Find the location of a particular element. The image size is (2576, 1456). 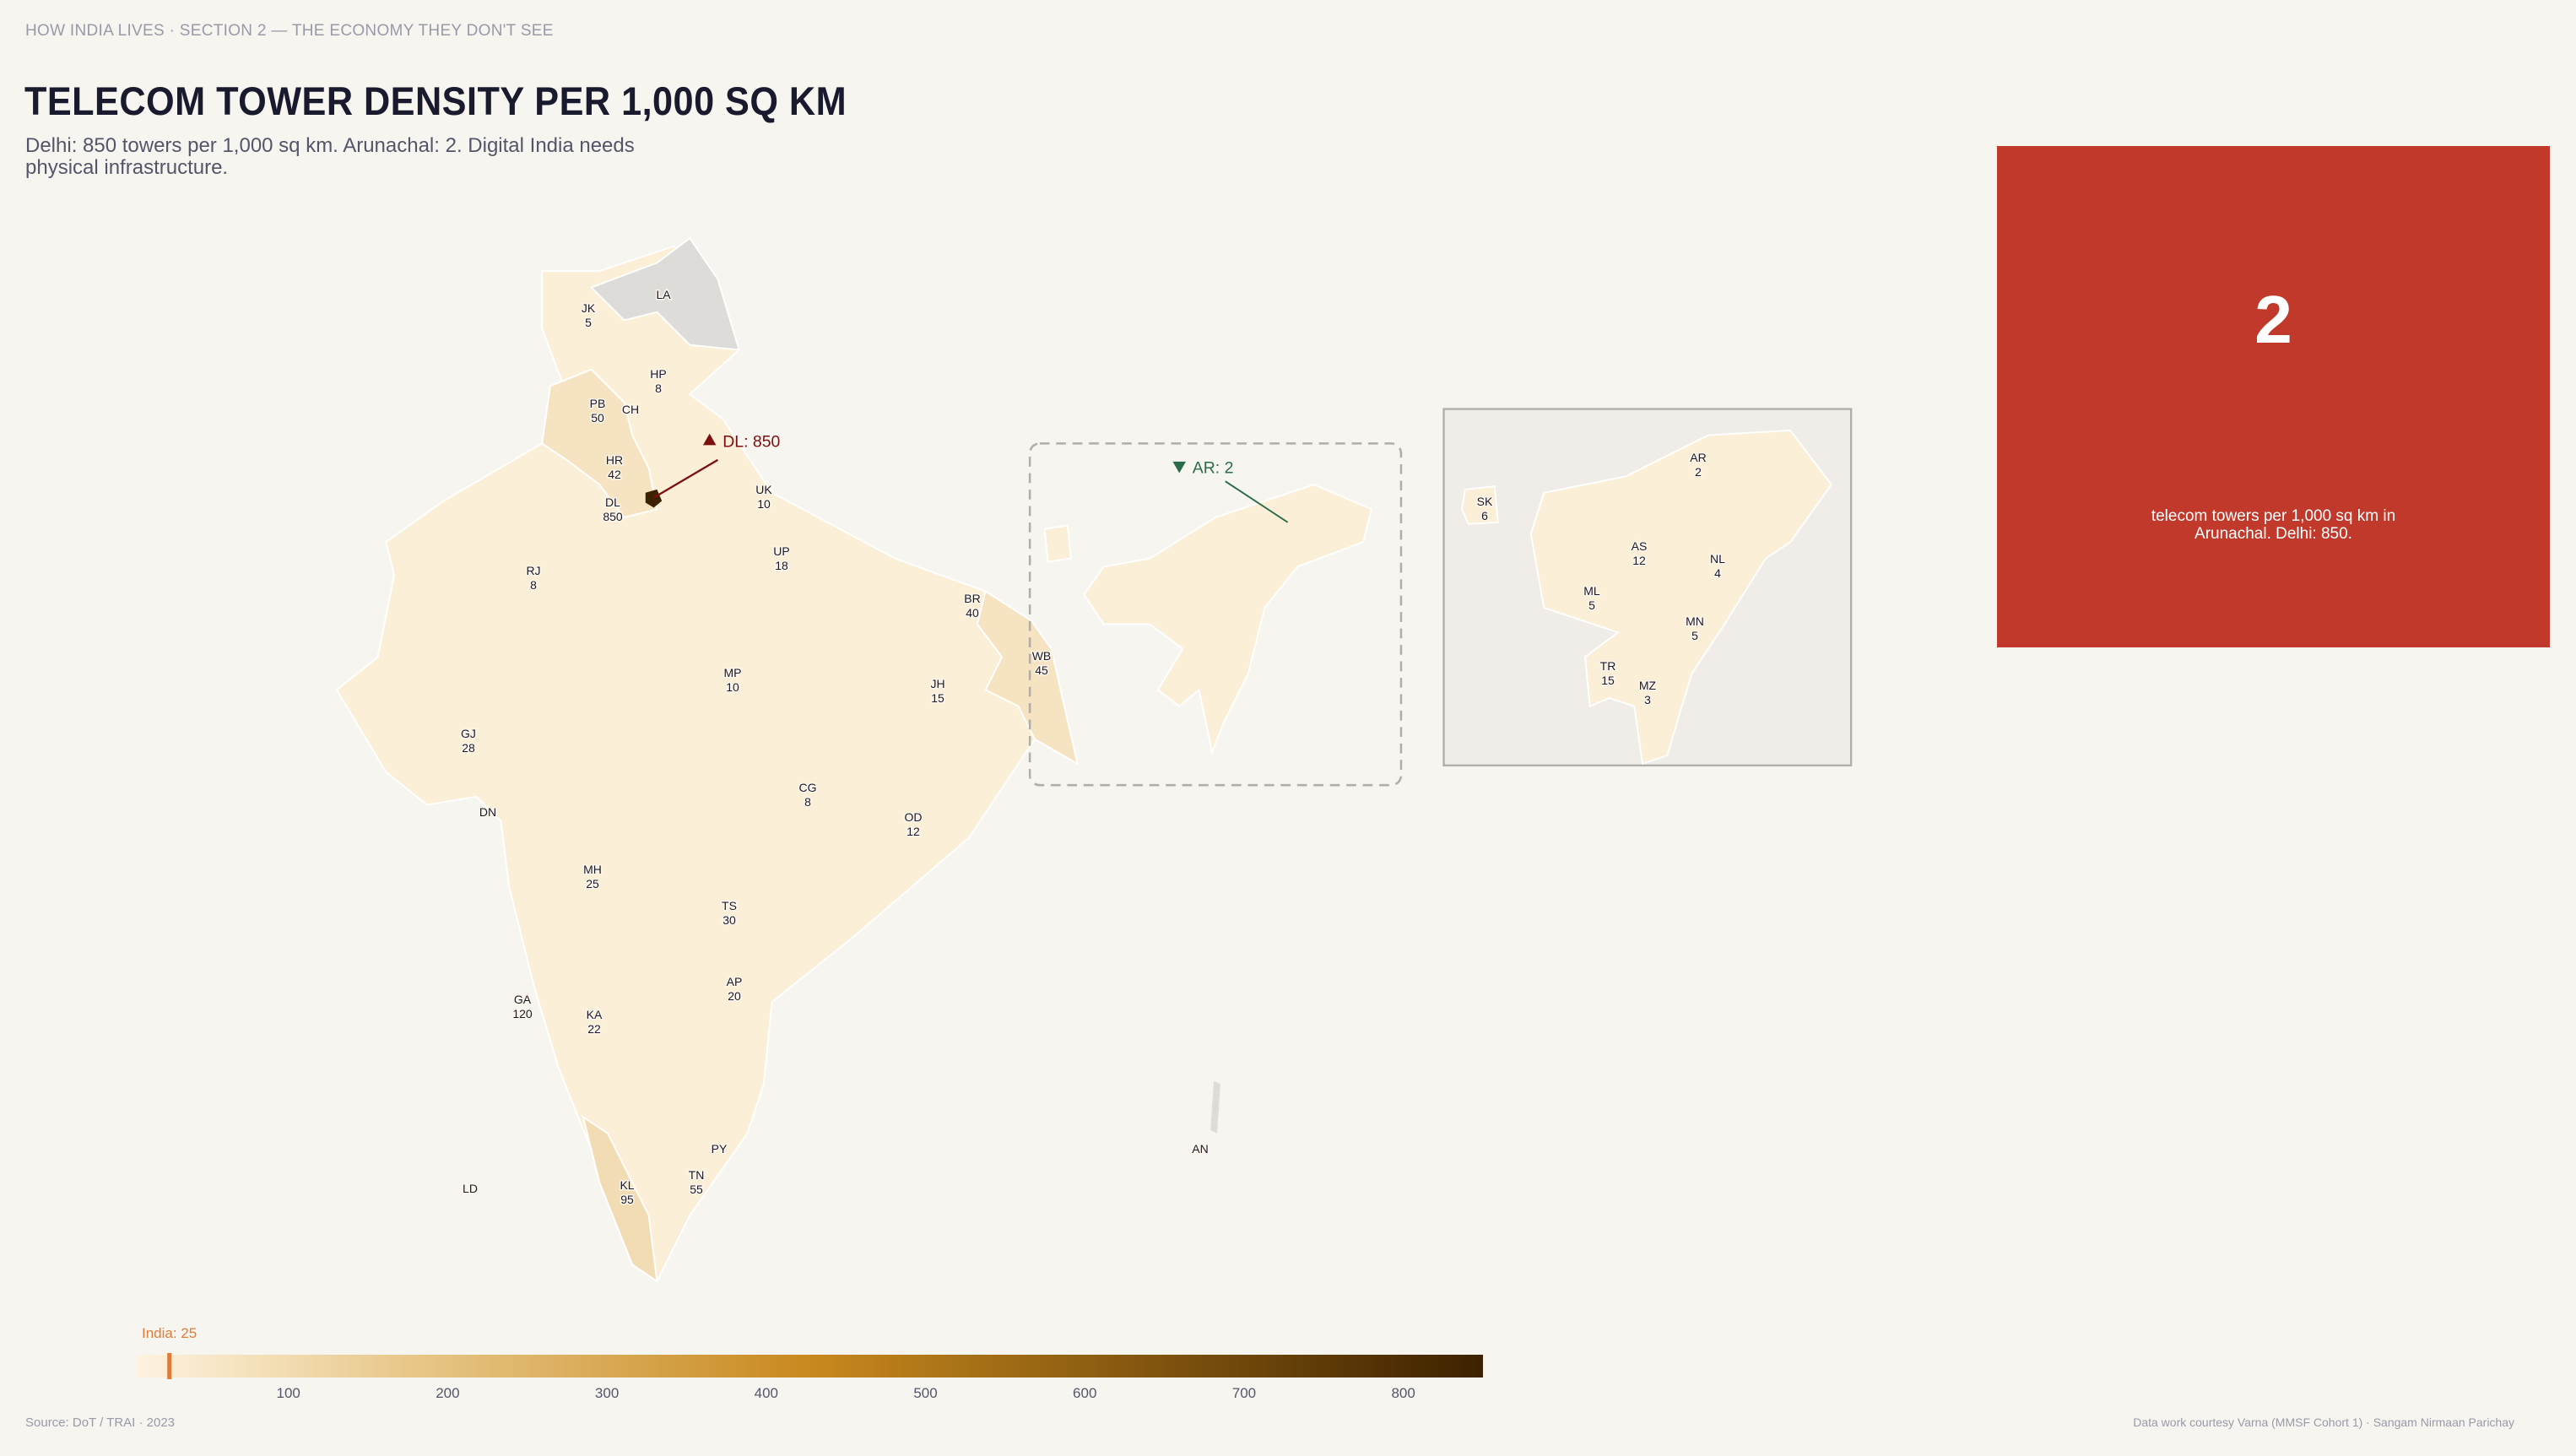

state-label-ar: AR 2 is located at coordinates (1698, 465).